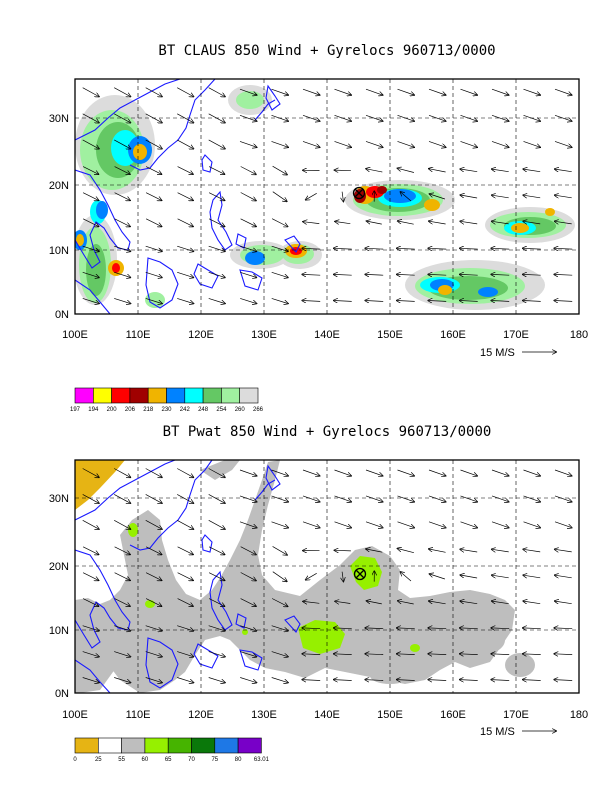 The width and height of the screenshot is (612, 792). Describe the element at coordinates (262, 760) in the screenshot. I see `colorbar-label: 63.01` at that location.